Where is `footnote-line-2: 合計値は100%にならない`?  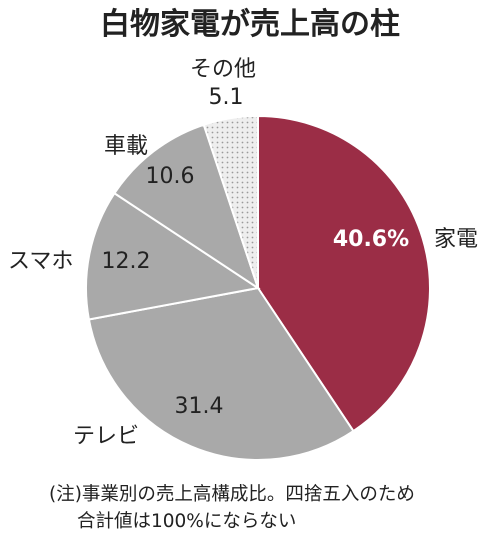 footnote-line-2: 合計値は100%にならない is located at coordinates (186, 521).